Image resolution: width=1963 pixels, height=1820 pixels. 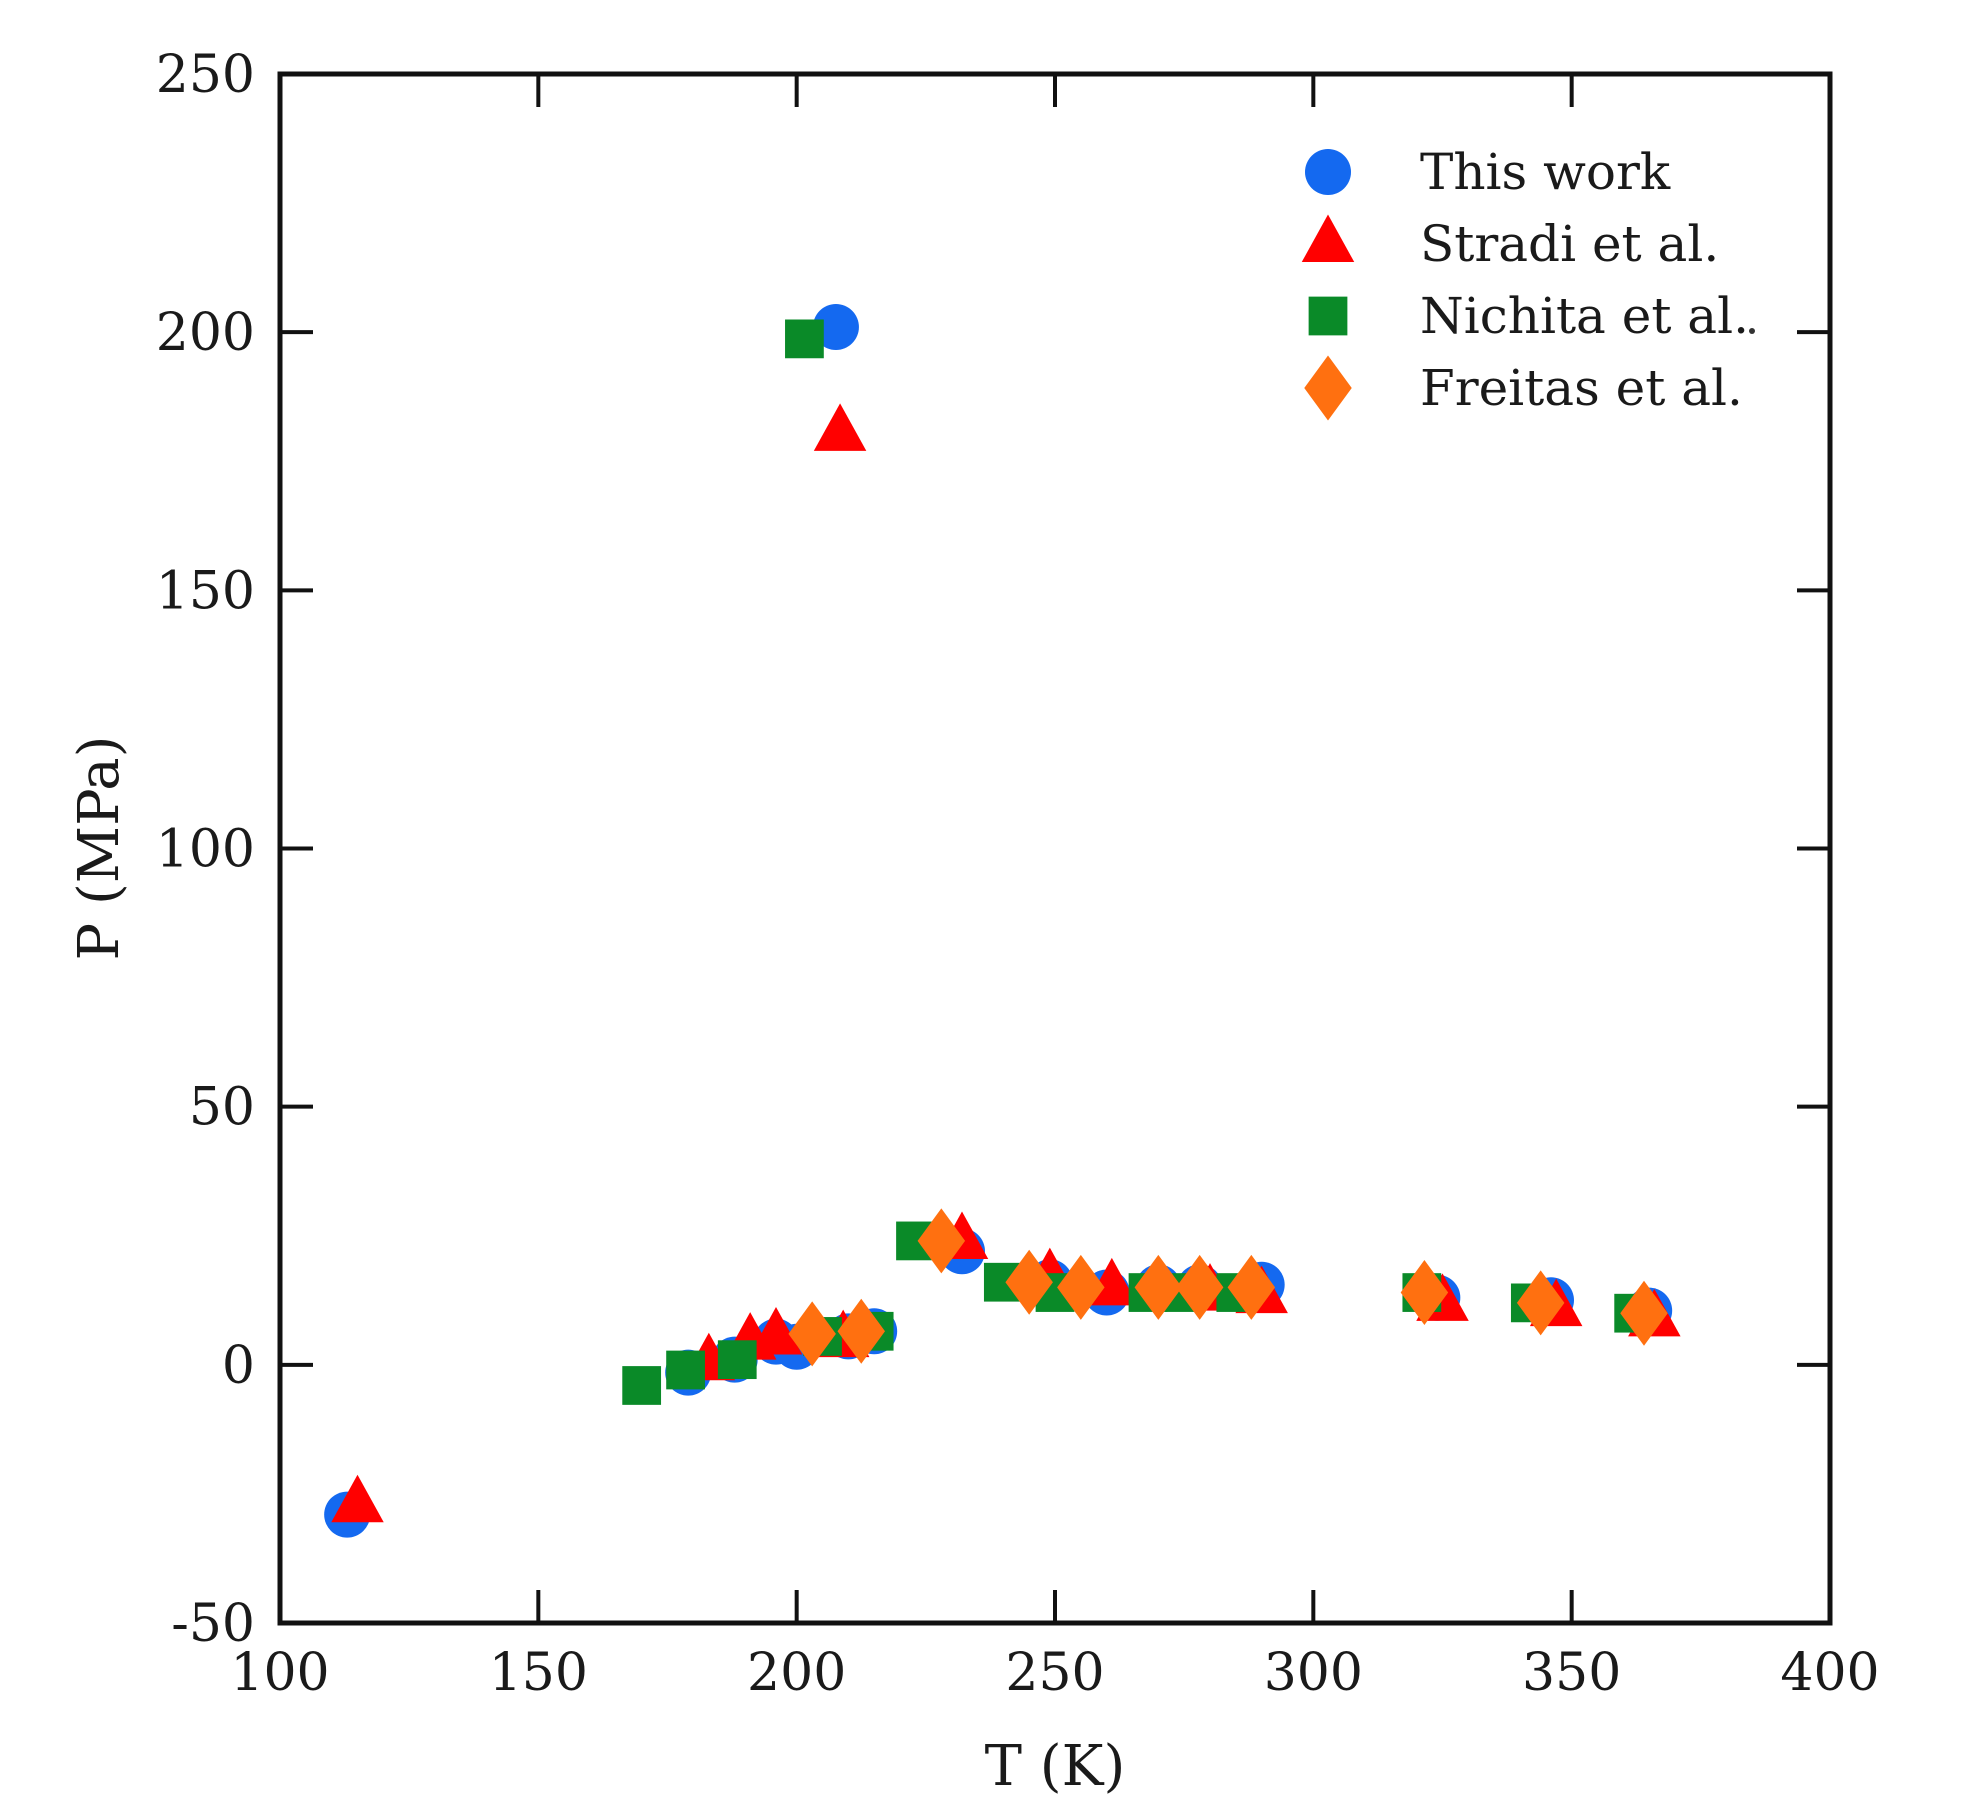 I want to click on x-tick-label: 350, so click(x=1571, y=1673).